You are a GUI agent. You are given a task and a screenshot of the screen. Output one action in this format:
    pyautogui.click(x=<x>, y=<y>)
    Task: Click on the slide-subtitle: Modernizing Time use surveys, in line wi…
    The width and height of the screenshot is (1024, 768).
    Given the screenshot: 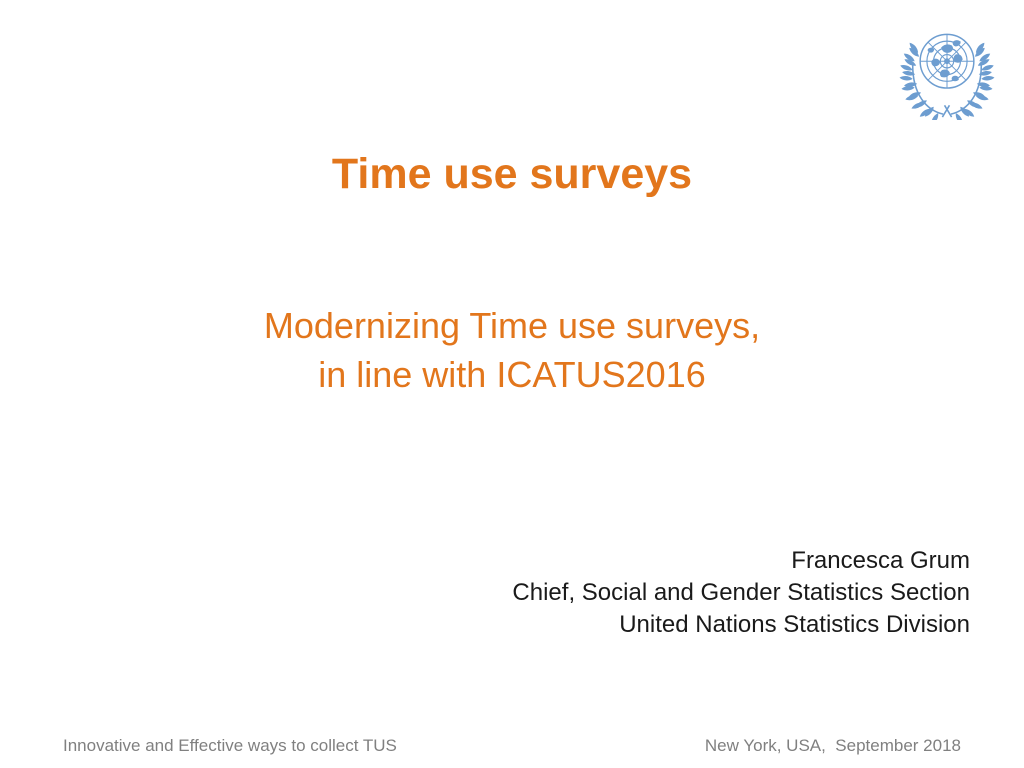 What is the action you would take?
    pyautogui.click(x=512, y=350)
    